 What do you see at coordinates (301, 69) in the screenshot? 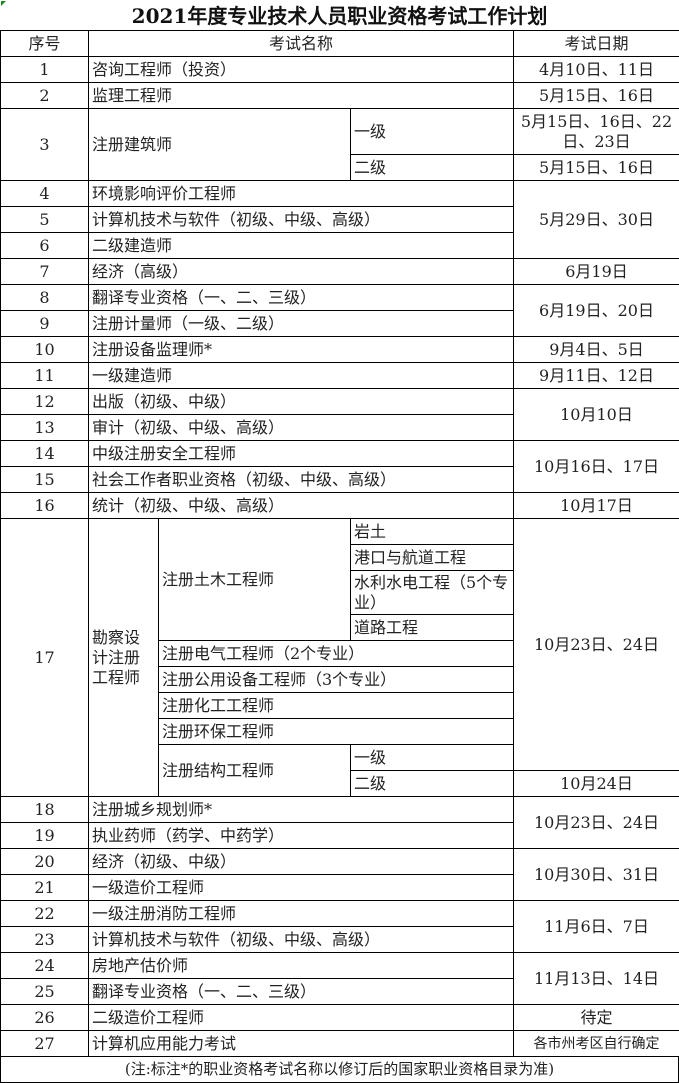
I see `exam-name: 咨询工程师（投资）` at bounding box center [301, 69].